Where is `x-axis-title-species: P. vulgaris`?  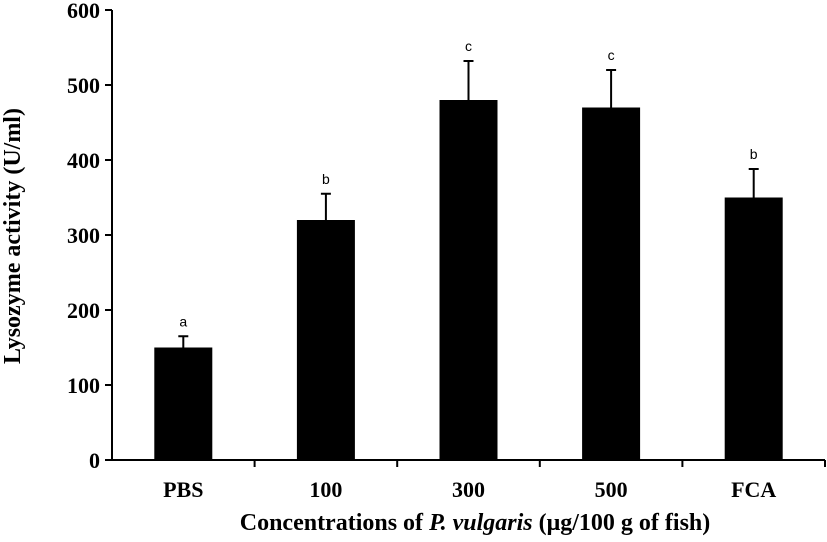
x-axis-title-species: P. vulgaris is located at coordinates (480, 523).